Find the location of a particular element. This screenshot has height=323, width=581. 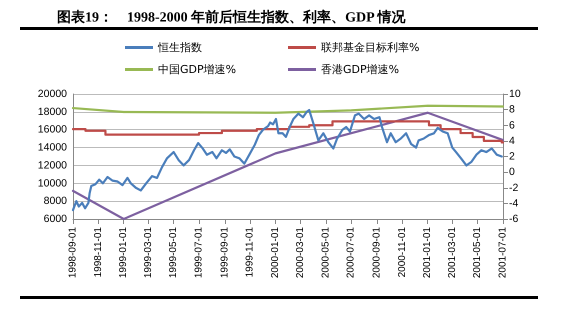

y-tick-label: 20000 is located at coordinates (53, 94).